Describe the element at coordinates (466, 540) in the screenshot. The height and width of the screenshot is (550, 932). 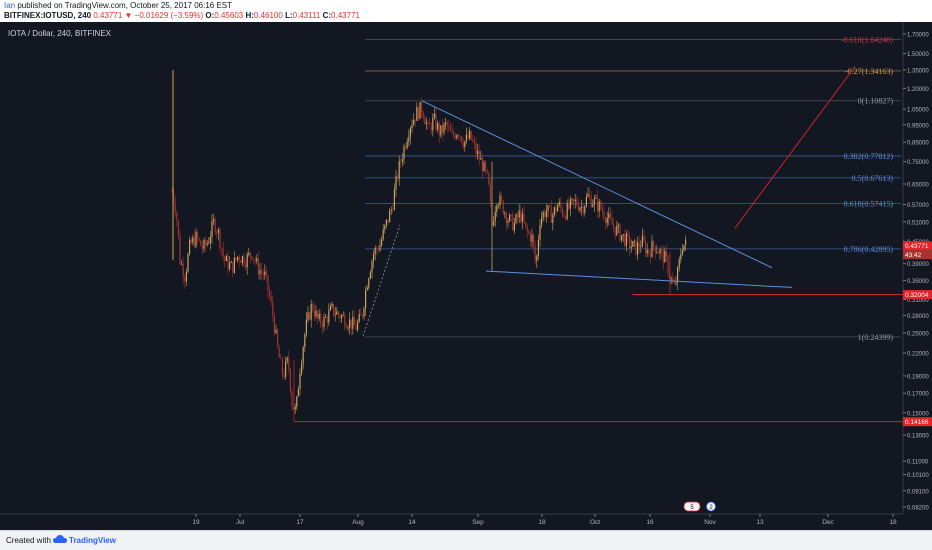
I see `footer: Created with TradingView` at that location.